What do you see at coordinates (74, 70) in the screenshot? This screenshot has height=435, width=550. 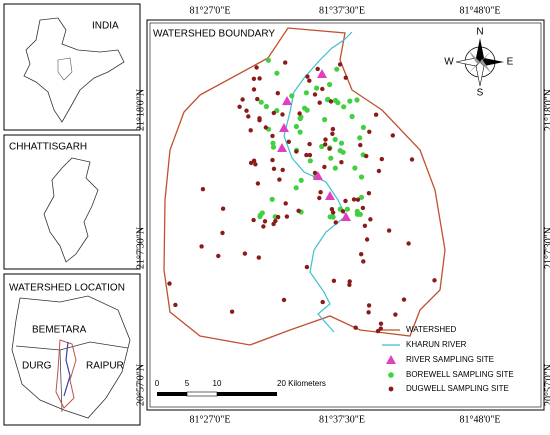 I see `india-outline` at bounding box center [74, 70].